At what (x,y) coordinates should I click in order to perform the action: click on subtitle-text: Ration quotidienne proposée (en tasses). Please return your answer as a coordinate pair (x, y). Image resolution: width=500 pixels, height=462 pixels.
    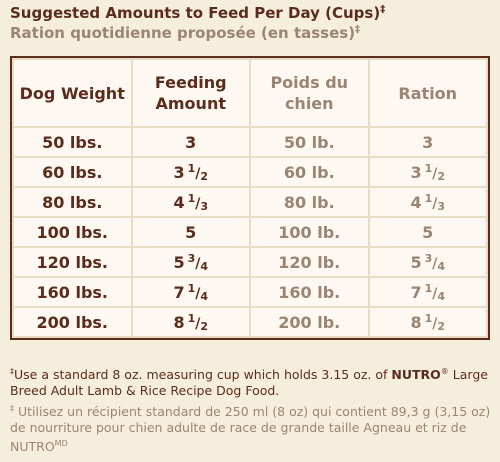
    Looking at the image, I should click on (183, 33).